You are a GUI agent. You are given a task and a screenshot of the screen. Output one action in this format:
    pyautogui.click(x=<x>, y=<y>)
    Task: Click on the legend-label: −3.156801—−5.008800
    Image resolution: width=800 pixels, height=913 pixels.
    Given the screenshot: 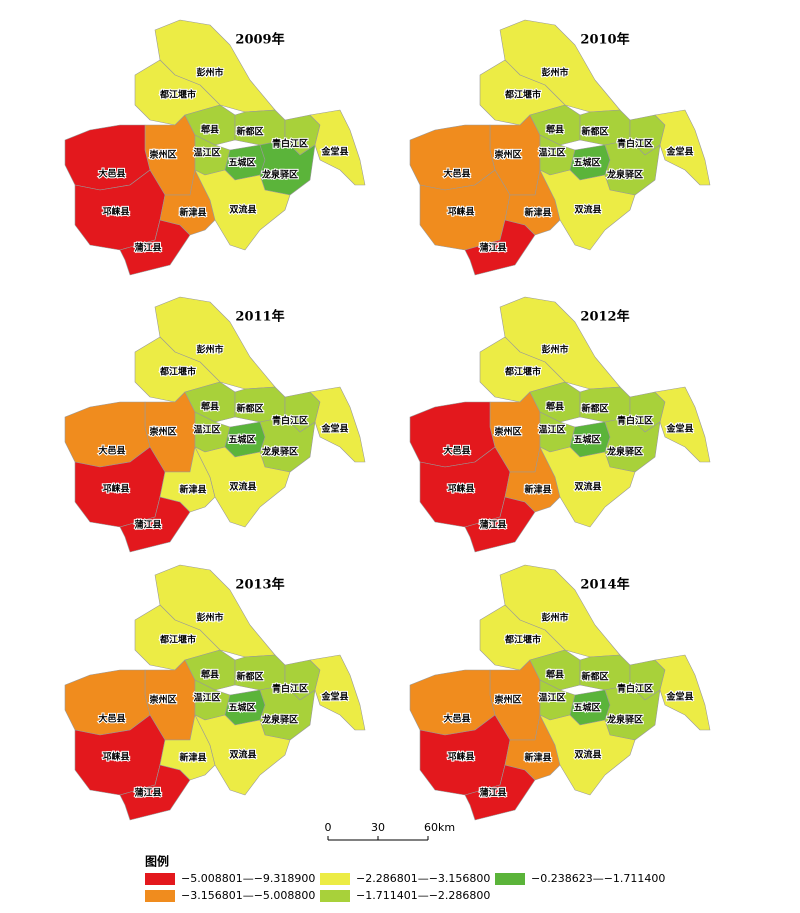 What is the action you would take?
    pyautogui.click(x=248, y=895)
    